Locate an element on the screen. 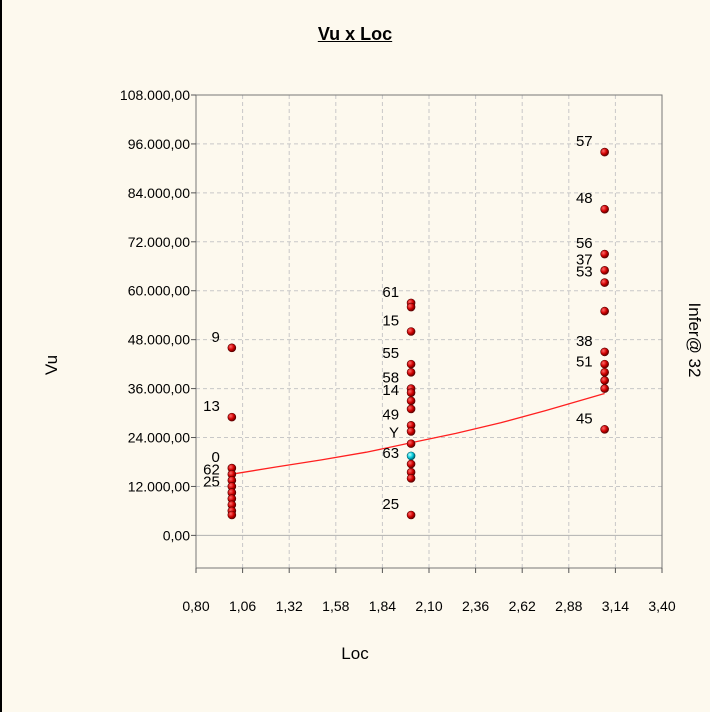 The width and height of the screenshot is (710, 712). y-tick-label: 12.000,00 is located at coordinates (159, 486).